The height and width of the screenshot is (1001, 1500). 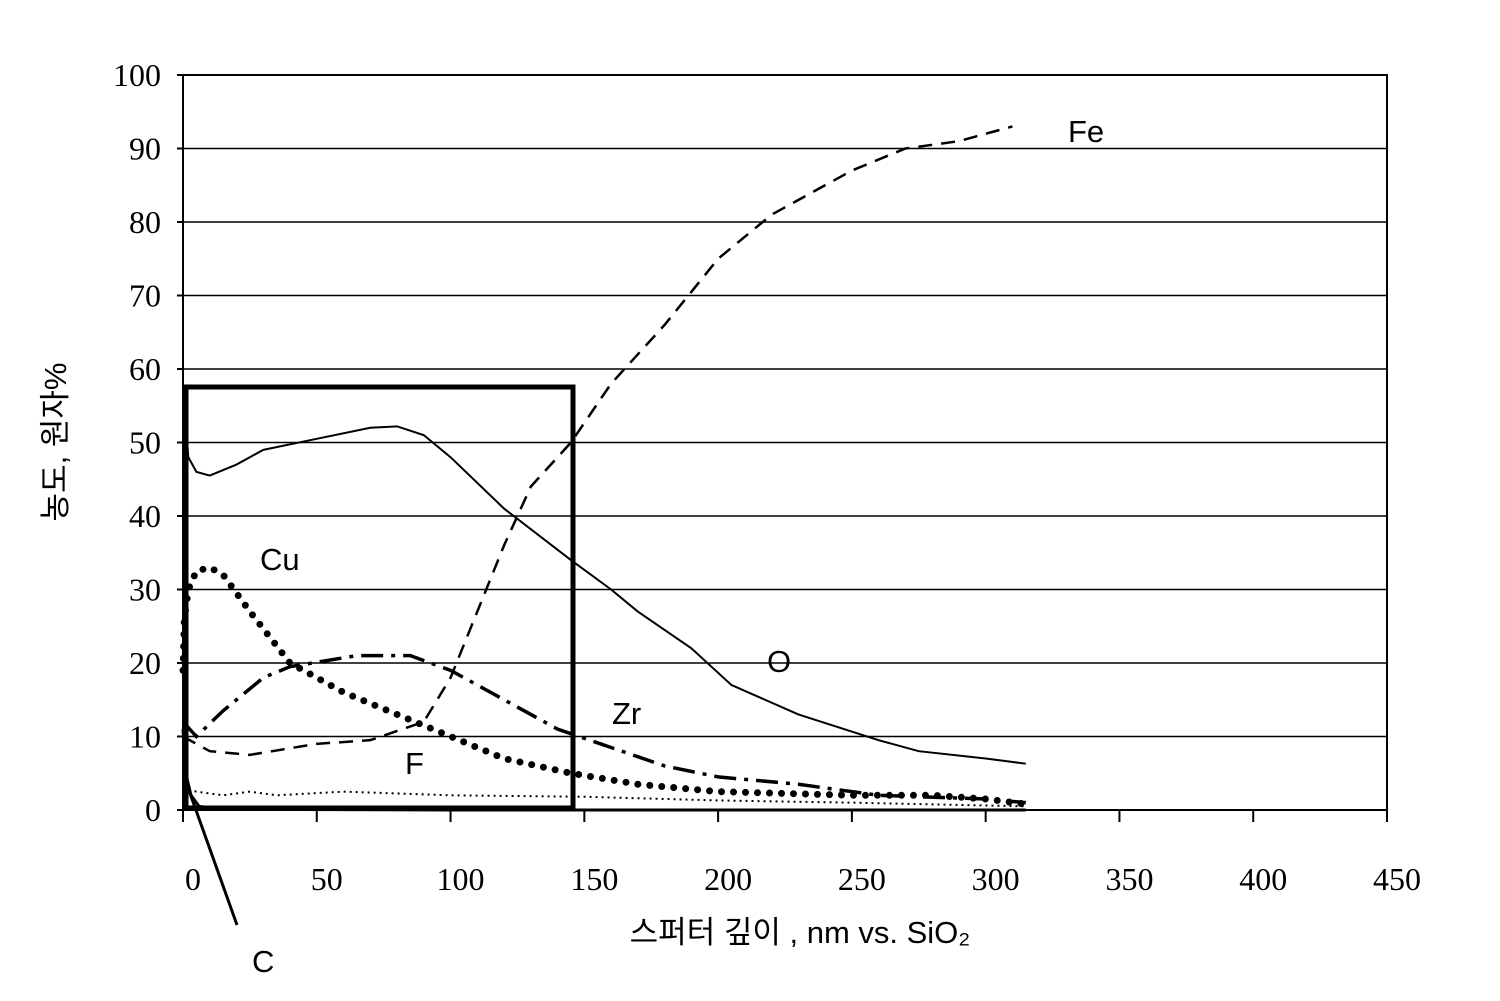 What do you see at coordinates (137, 75) in the screenshot?
I see `y-tick-label: 100` at bounding box center [137, 75].